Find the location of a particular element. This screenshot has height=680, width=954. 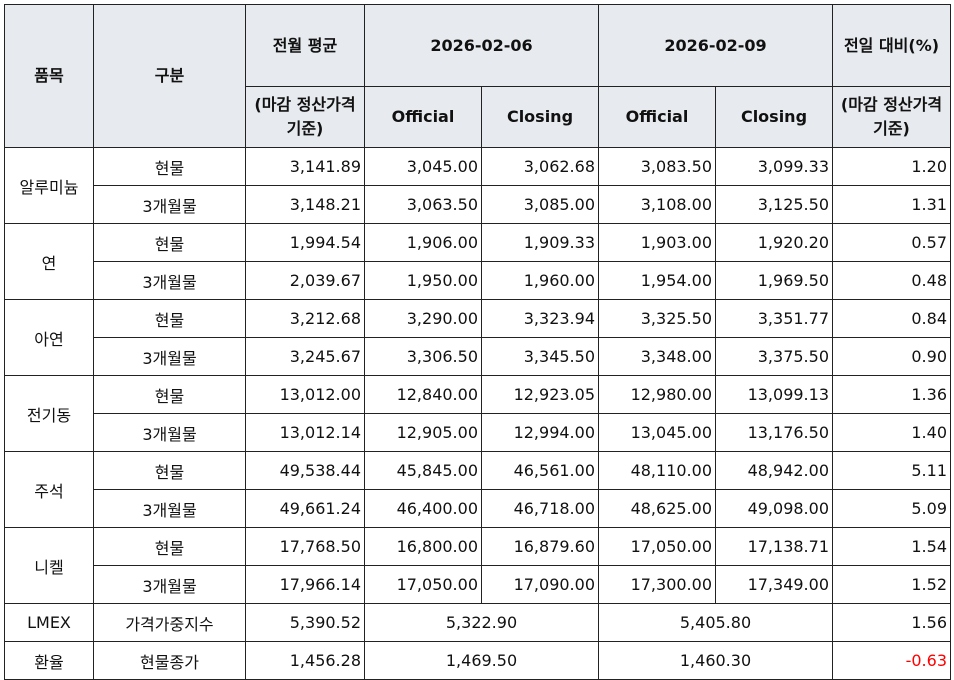

prev-month-avg: 3,245.67 is located at coordinates (305, 356).